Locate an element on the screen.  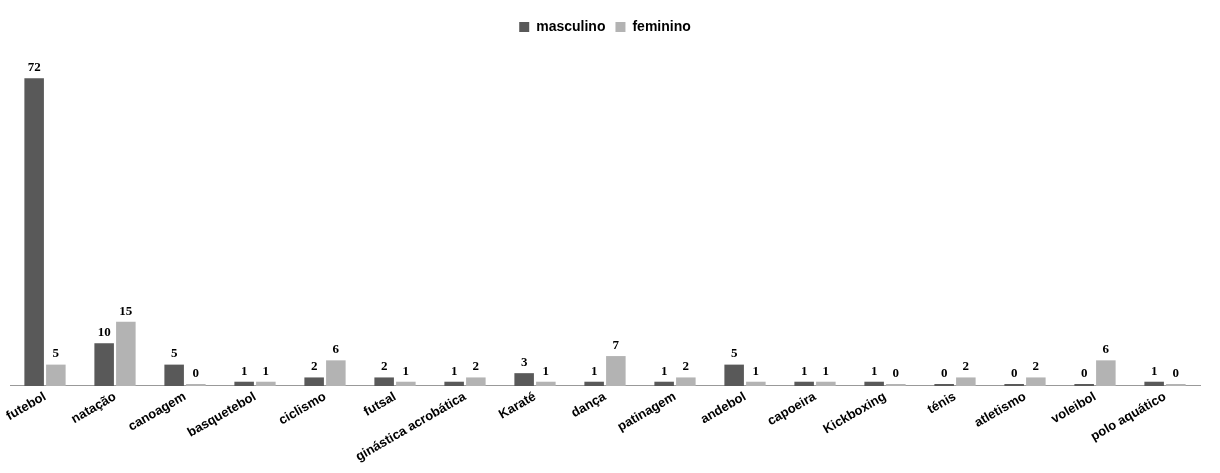
data-label: 3 is located at coordinates (524, 362).